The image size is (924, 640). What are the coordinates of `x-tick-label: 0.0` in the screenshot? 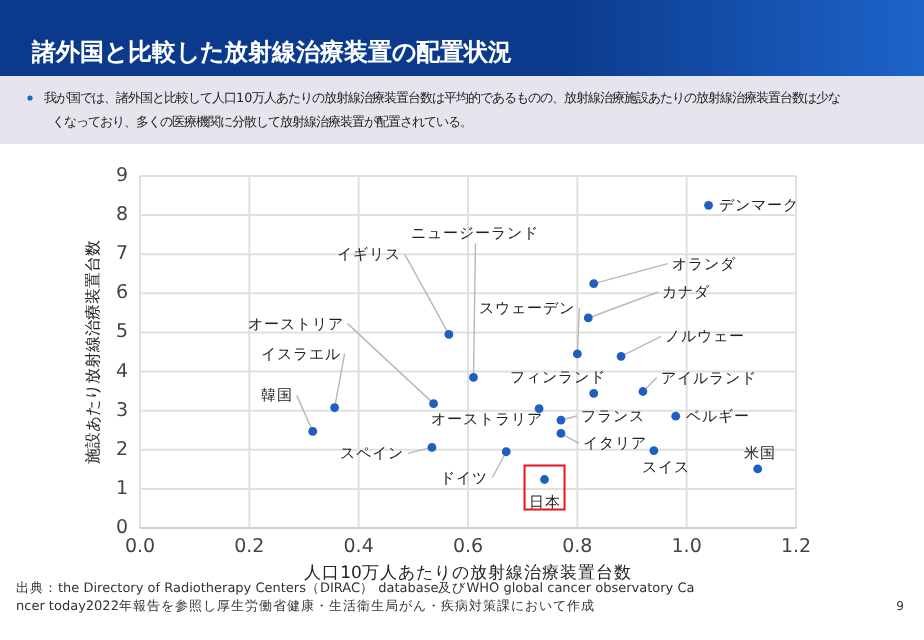 It's located at (140, 547).